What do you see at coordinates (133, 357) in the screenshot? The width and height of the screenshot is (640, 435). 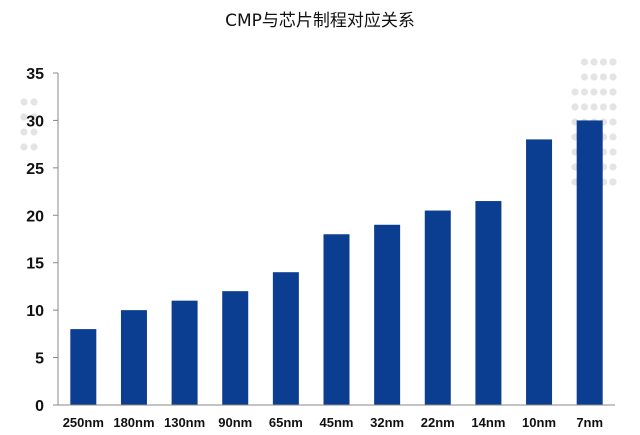 I see `bar-180nm` at bounding box center [133, 357].